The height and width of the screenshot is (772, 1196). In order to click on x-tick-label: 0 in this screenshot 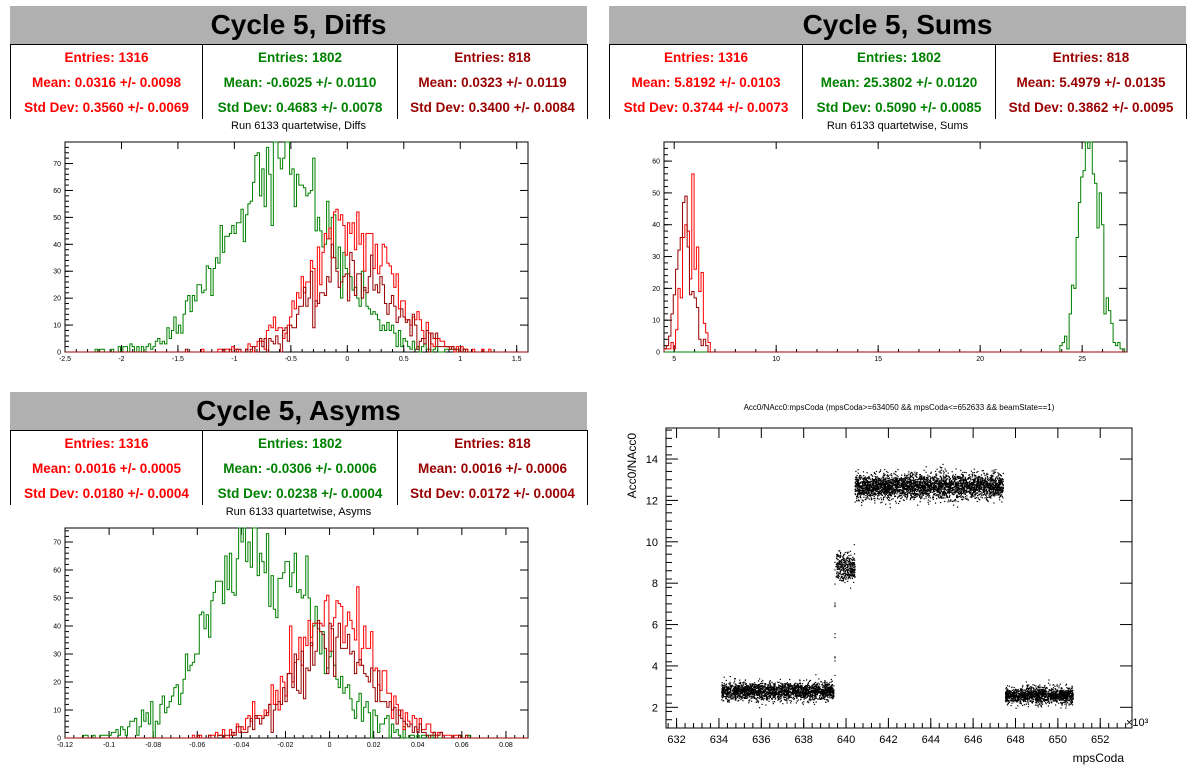, I will do `click(330, 745)`.